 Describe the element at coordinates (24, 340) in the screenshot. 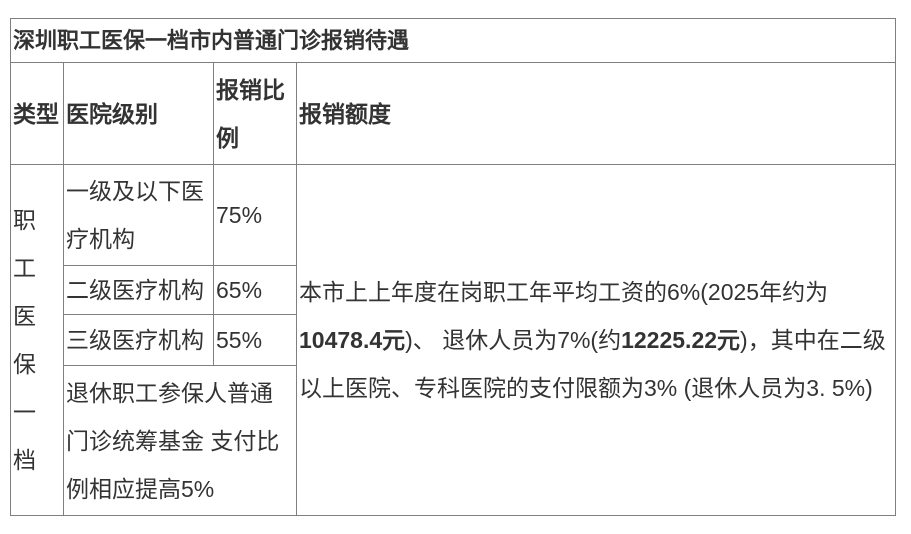

I see `type-group-label: 职工医保一档` at that location.